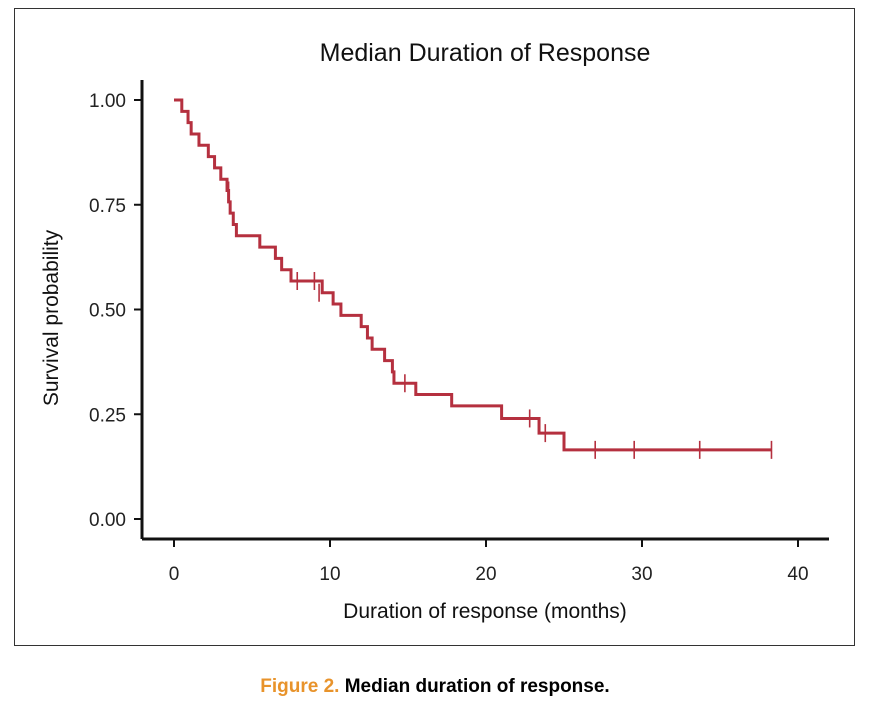 This screenshot has width=870, height=722. What do you see at coordinates (797, 574) in the screenshot?
I see `x-tick-label: 40` at bounding box center [797, 574].